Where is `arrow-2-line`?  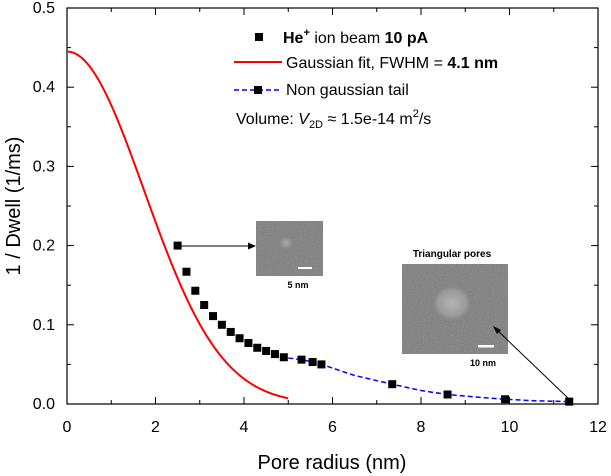
arrow-2-line is located at coordinates (533, 364).